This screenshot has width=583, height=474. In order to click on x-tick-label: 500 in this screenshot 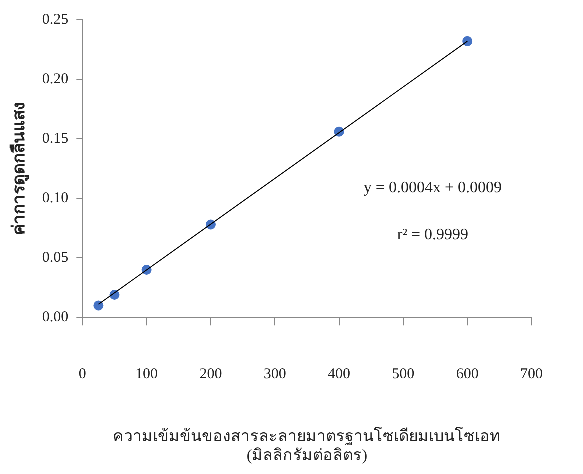, I will do `click(403, 374)`.